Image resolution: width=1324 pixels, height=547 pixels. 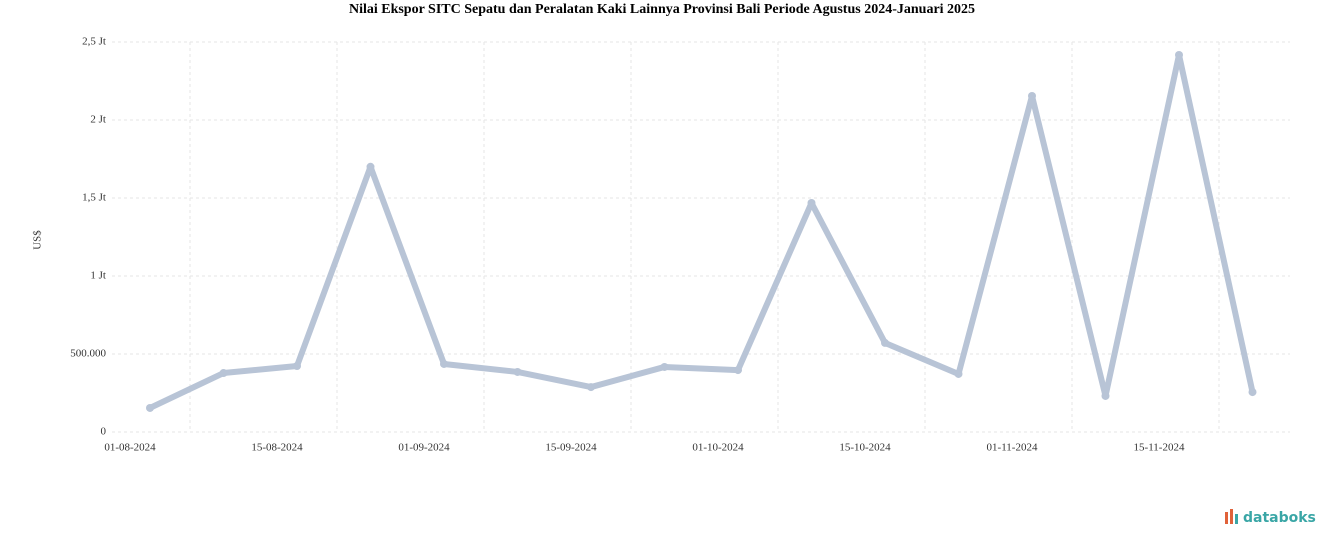 I want to click on x-tick-label: 15-08-2024, so click(x=277, y=448).